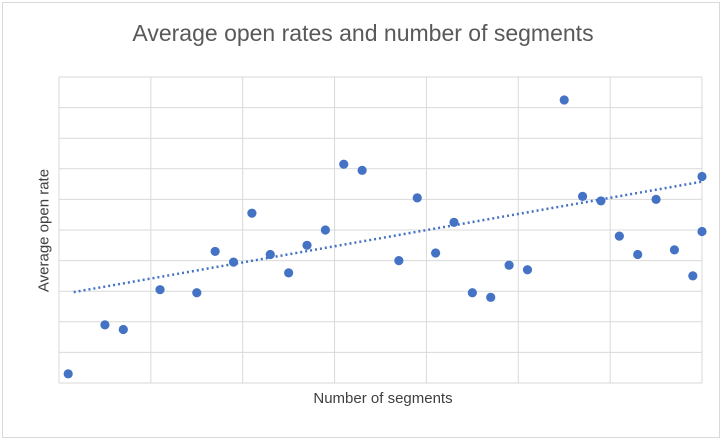 Image resolution: width=726 pixels, height=446 pixels. I want to click on x-axis-label: Number of segments, so click(383, 398).